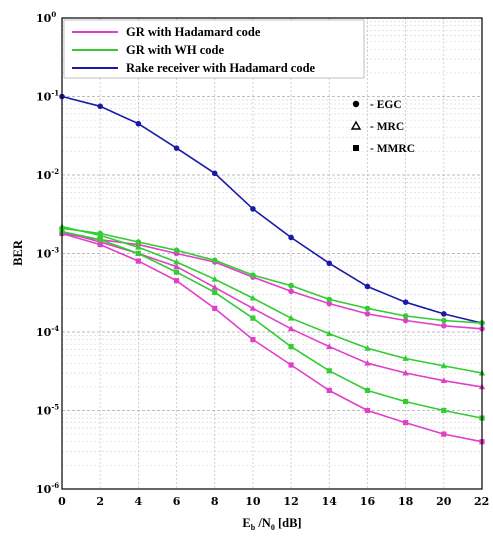 The height and width of the screenshot is (540, 493). Describe the element at coordinates (273, 501) in the screenshot. I see `x-tick-labels: 0 2 4 6 8 10 12 14 16 18 20 22` at that location.